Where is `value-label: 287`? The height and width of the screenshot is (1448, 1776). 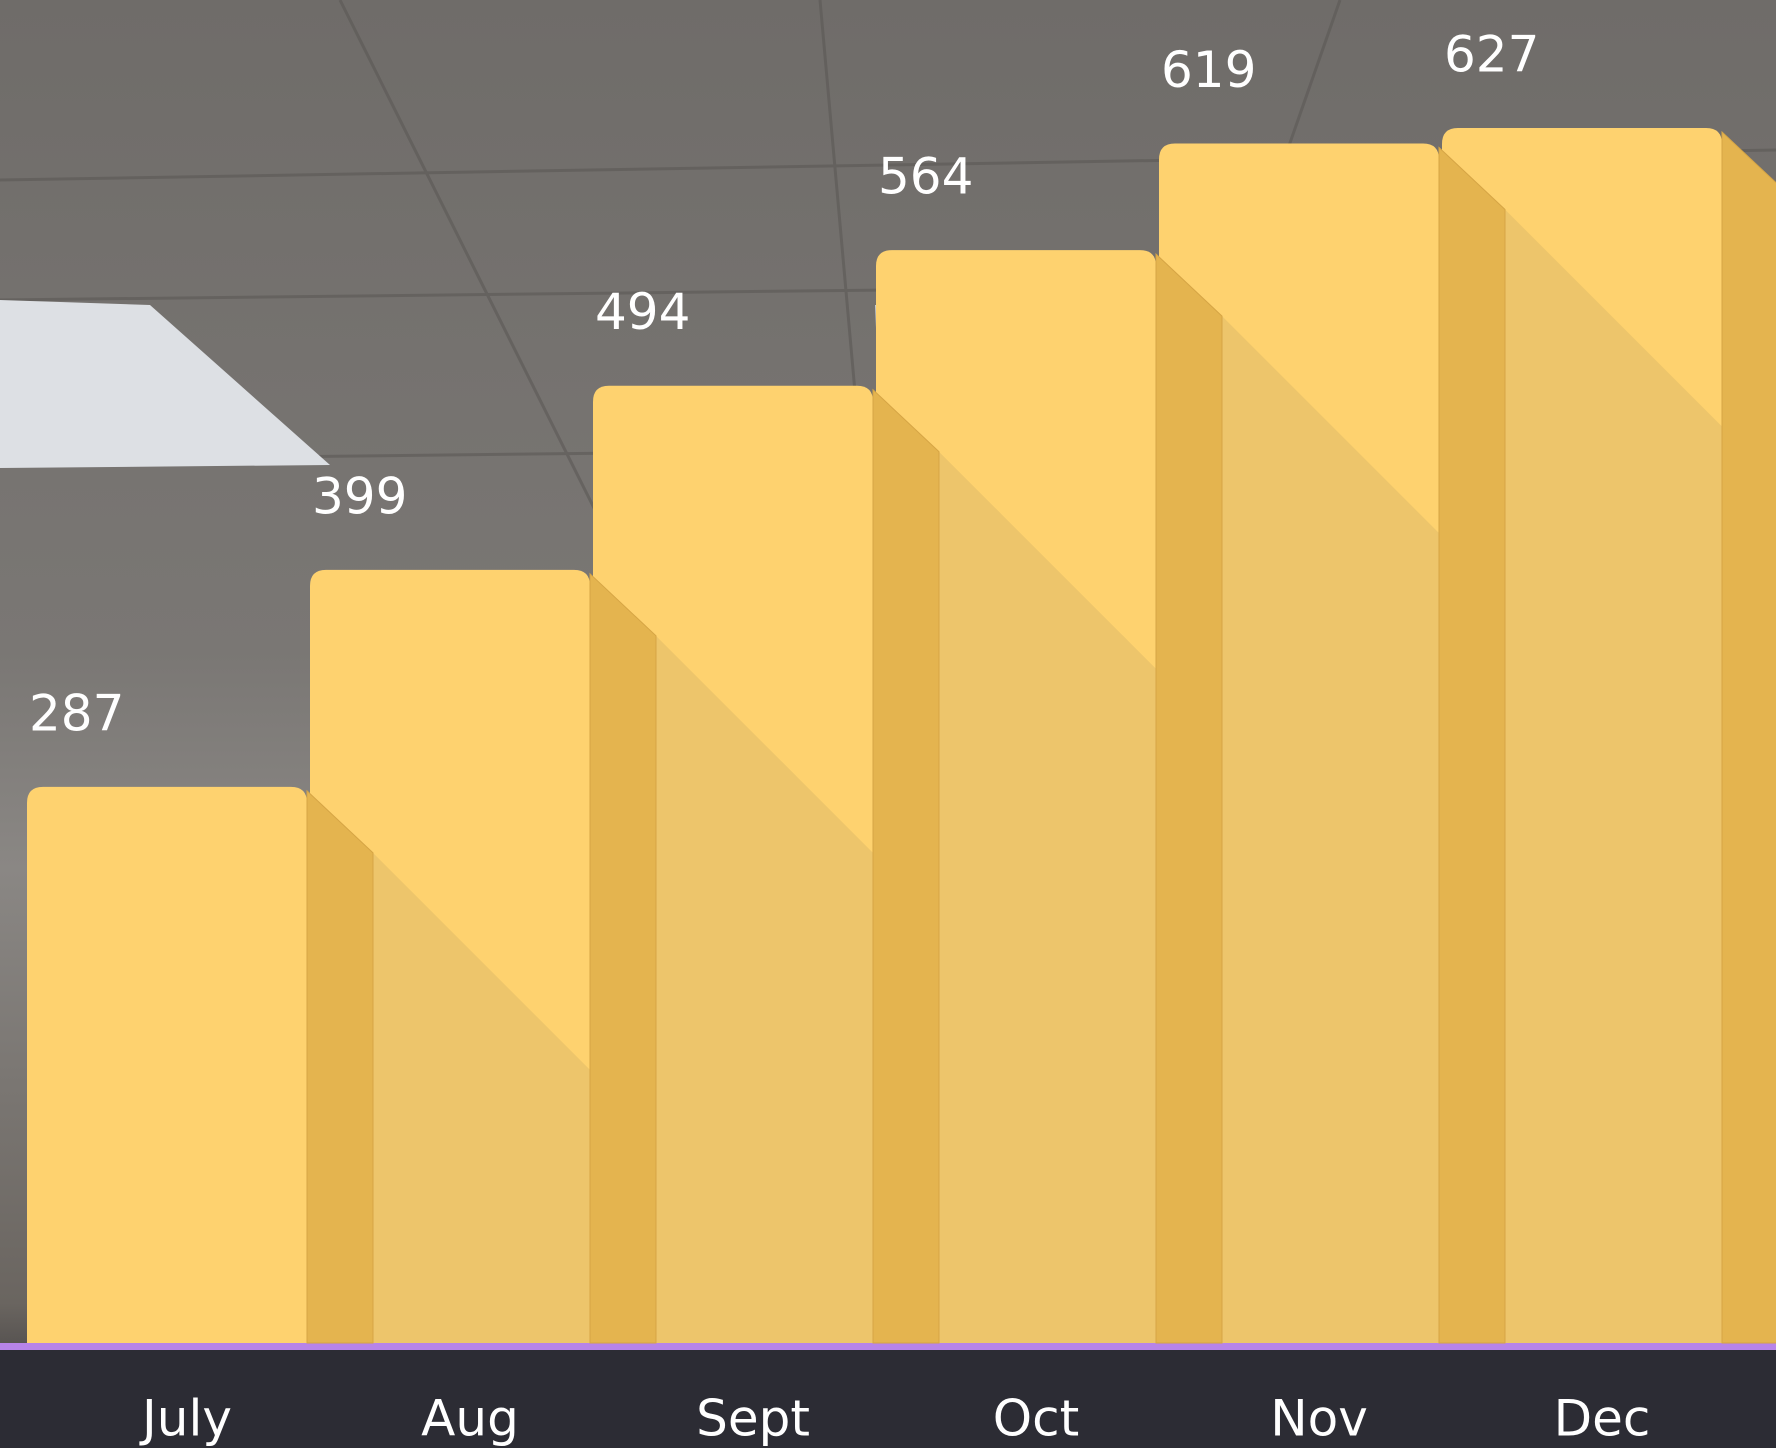 value-label: 287 is located at coordinates (76, 713).